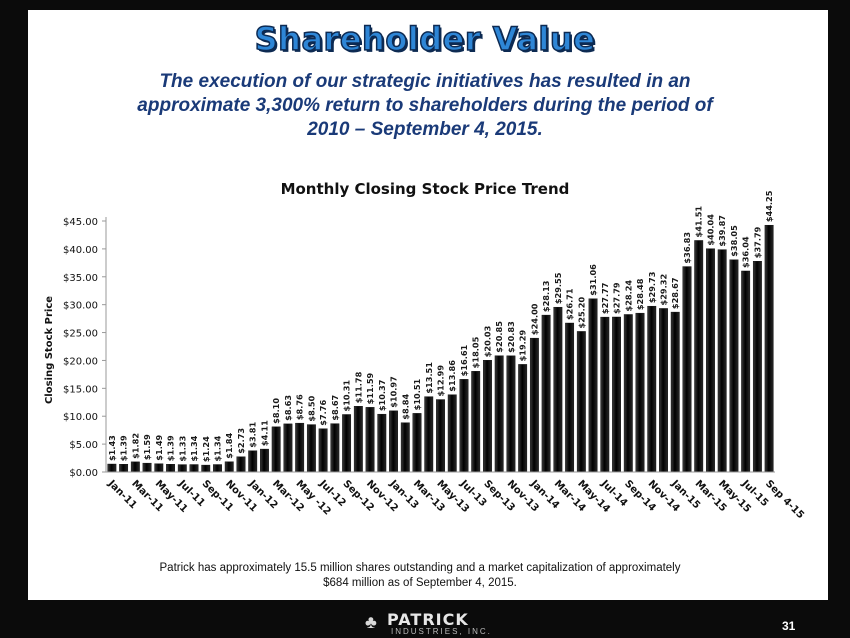 This screenshot has height=638, width=850. Describe the element at coordinates (441, 631) in the screenshot. I see `logo-tagline: INDUSTRIES, INC.` at that location.